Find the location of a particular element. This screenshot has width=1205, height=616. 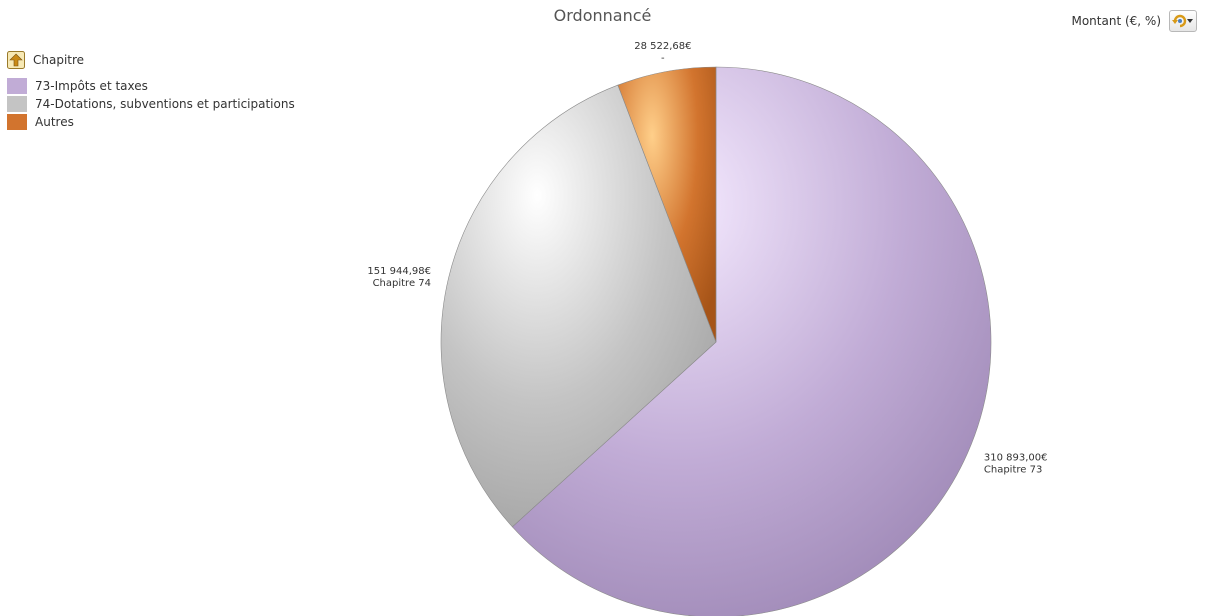

refresh-dropdown-icon is located at coordinates (1182, 21).